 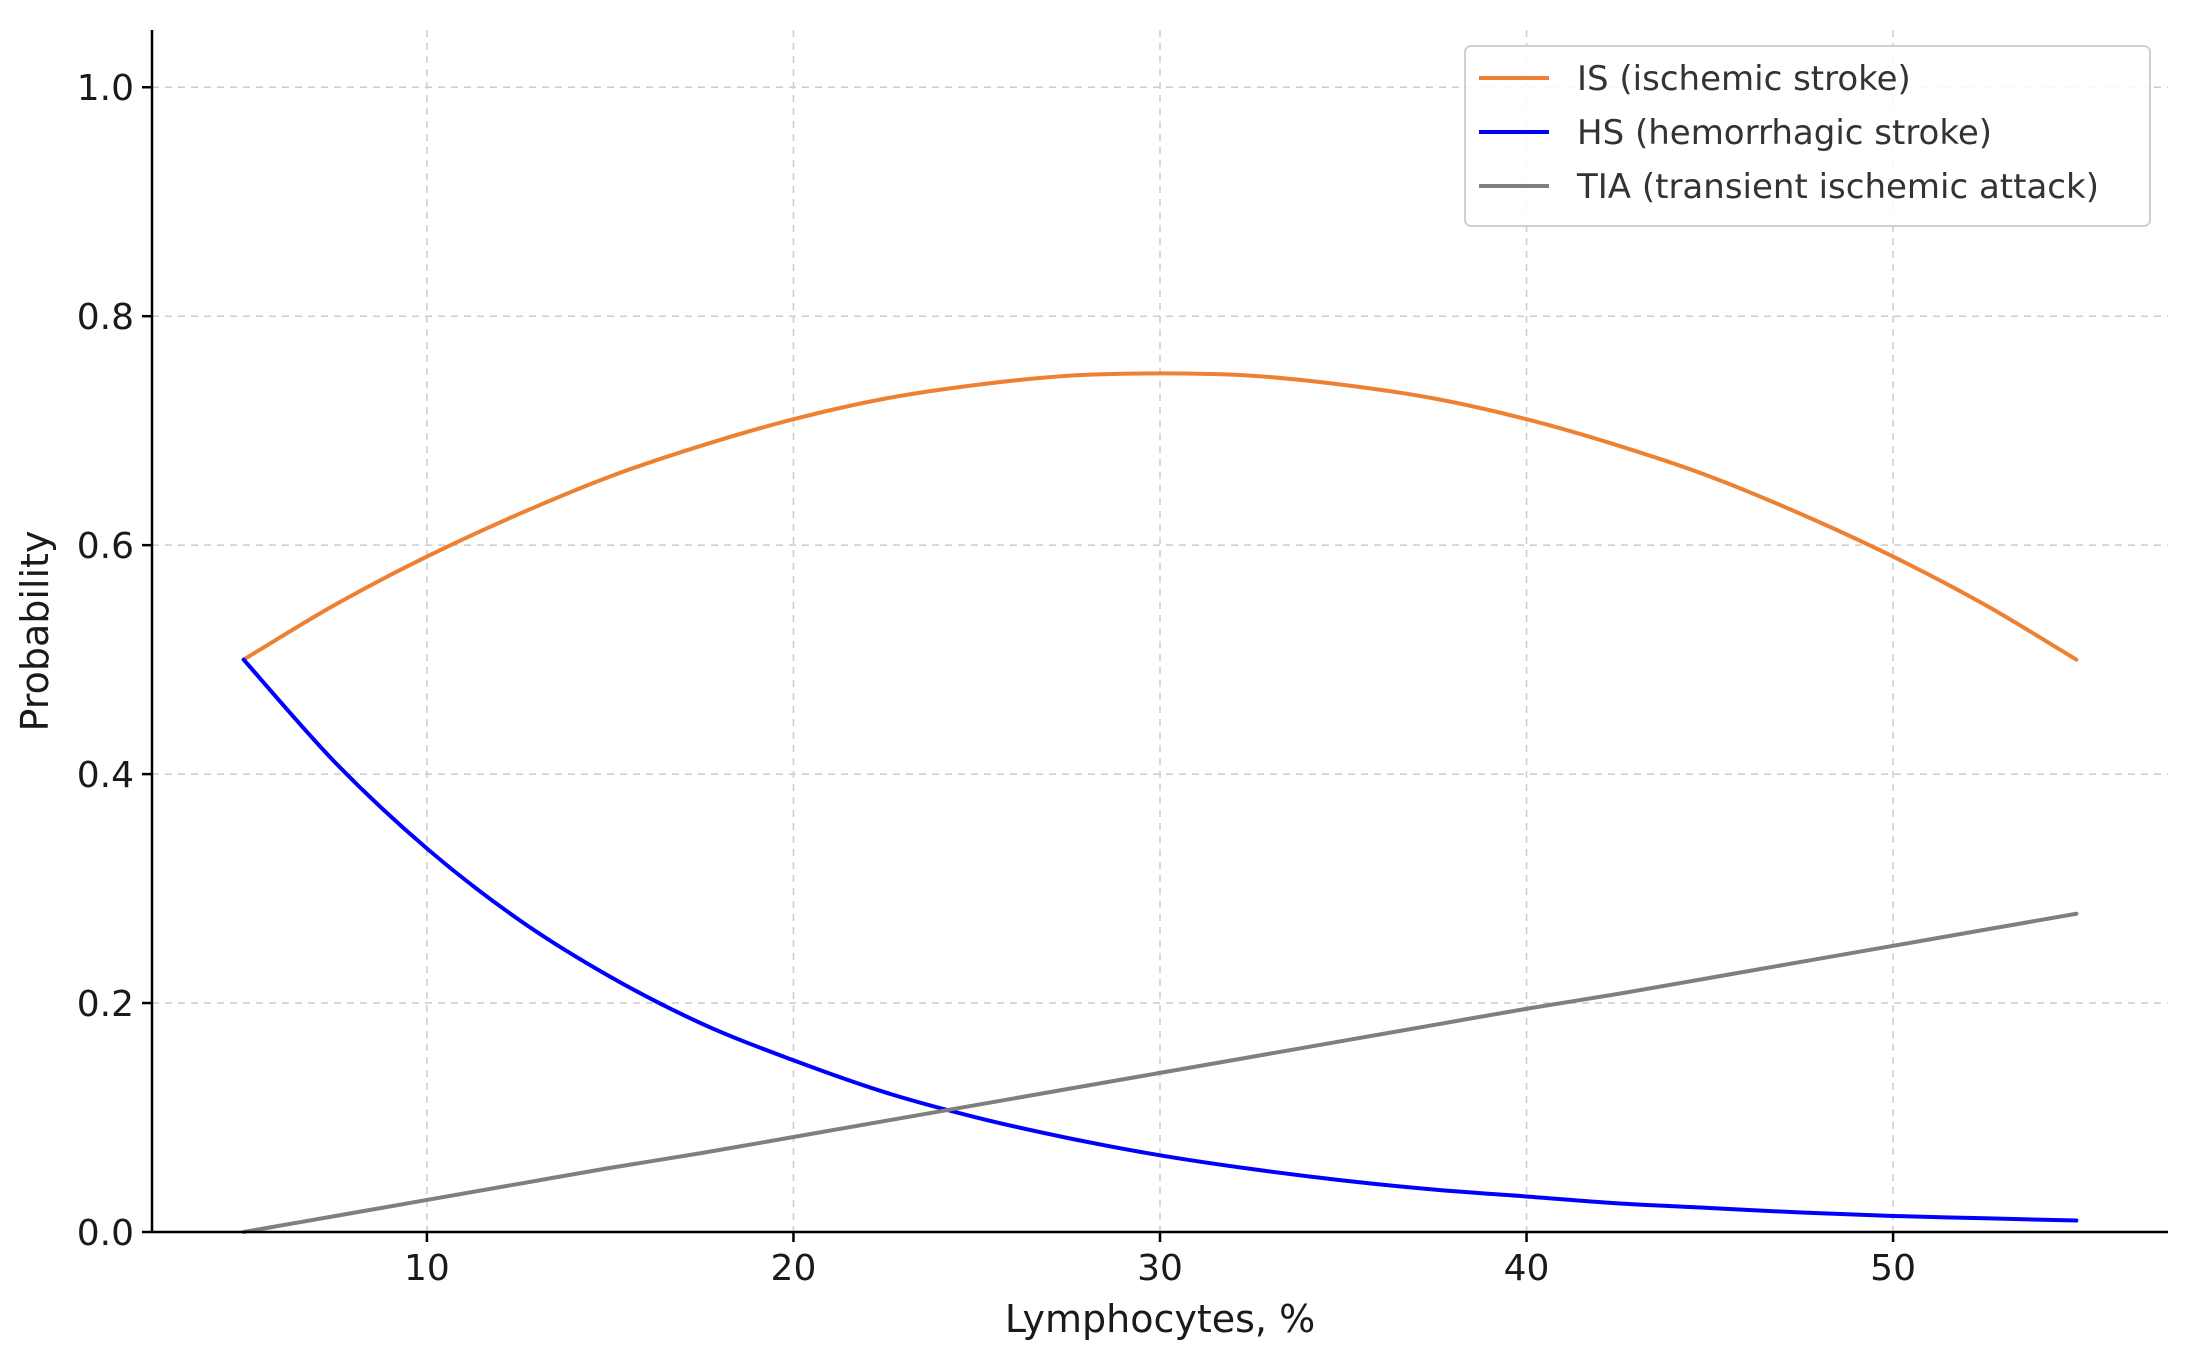 What do you see at coordinates (1160, 1319) in the screenshot?
I see `x-axis-label: Lymphocytes, %` at bounding box center [1160, 1319].